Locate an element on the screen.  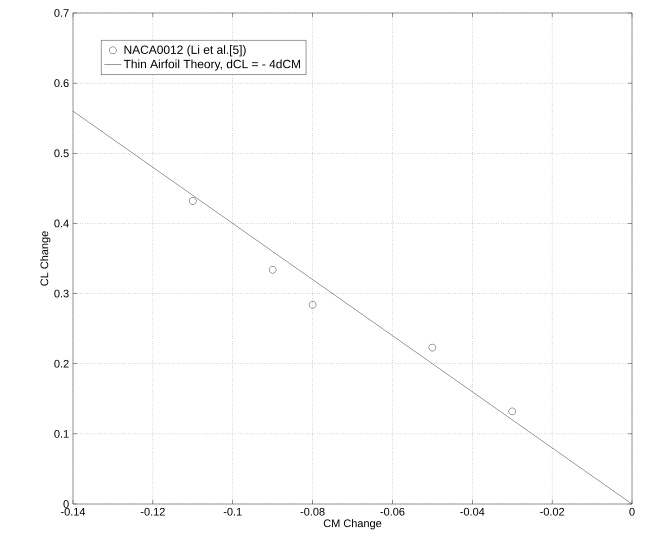
legend-label: NACA0012 (Li et al.[5]) is located at coordinates (185, 50).